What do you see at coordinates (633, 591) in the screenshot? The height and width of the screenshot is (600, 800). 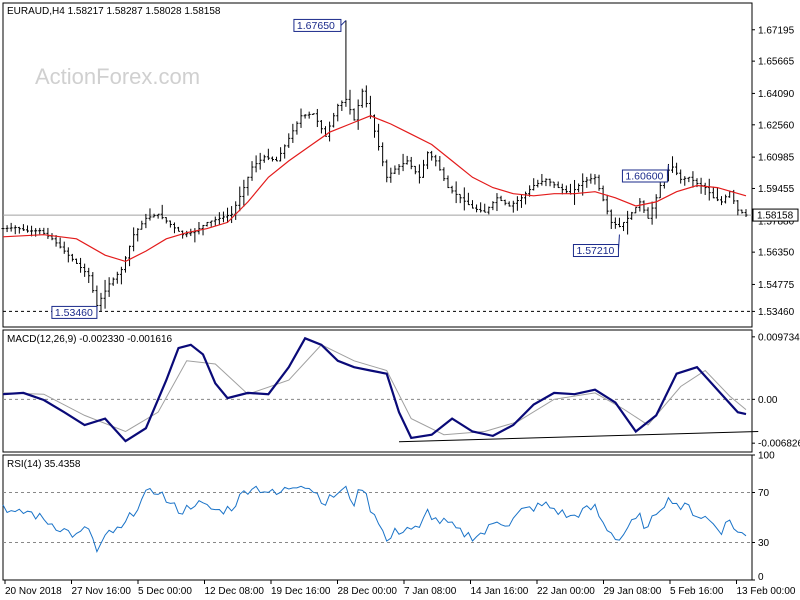 I see `x-tick-label: 29 Jan 08:00` at bounding box center [633, 591].